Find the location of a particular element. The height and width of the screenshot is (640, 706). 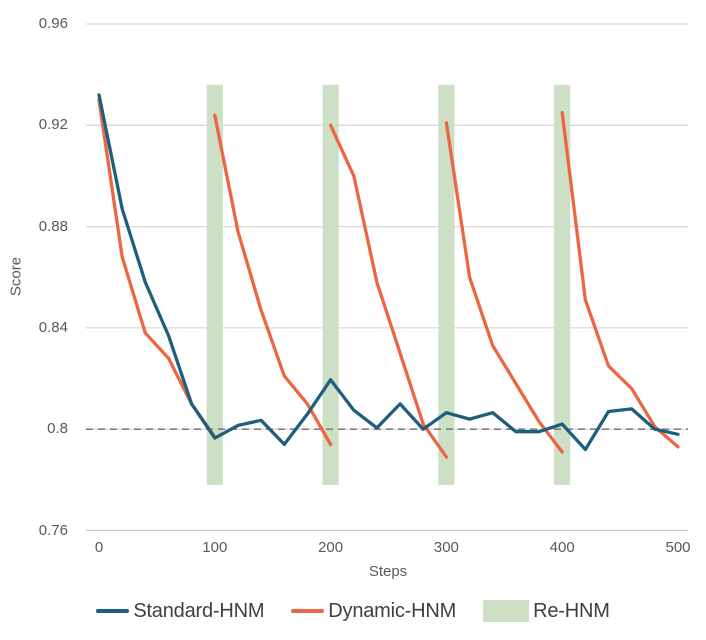

legend-label-re-hnm: Re-HNM is located at coordinates (571, 610).